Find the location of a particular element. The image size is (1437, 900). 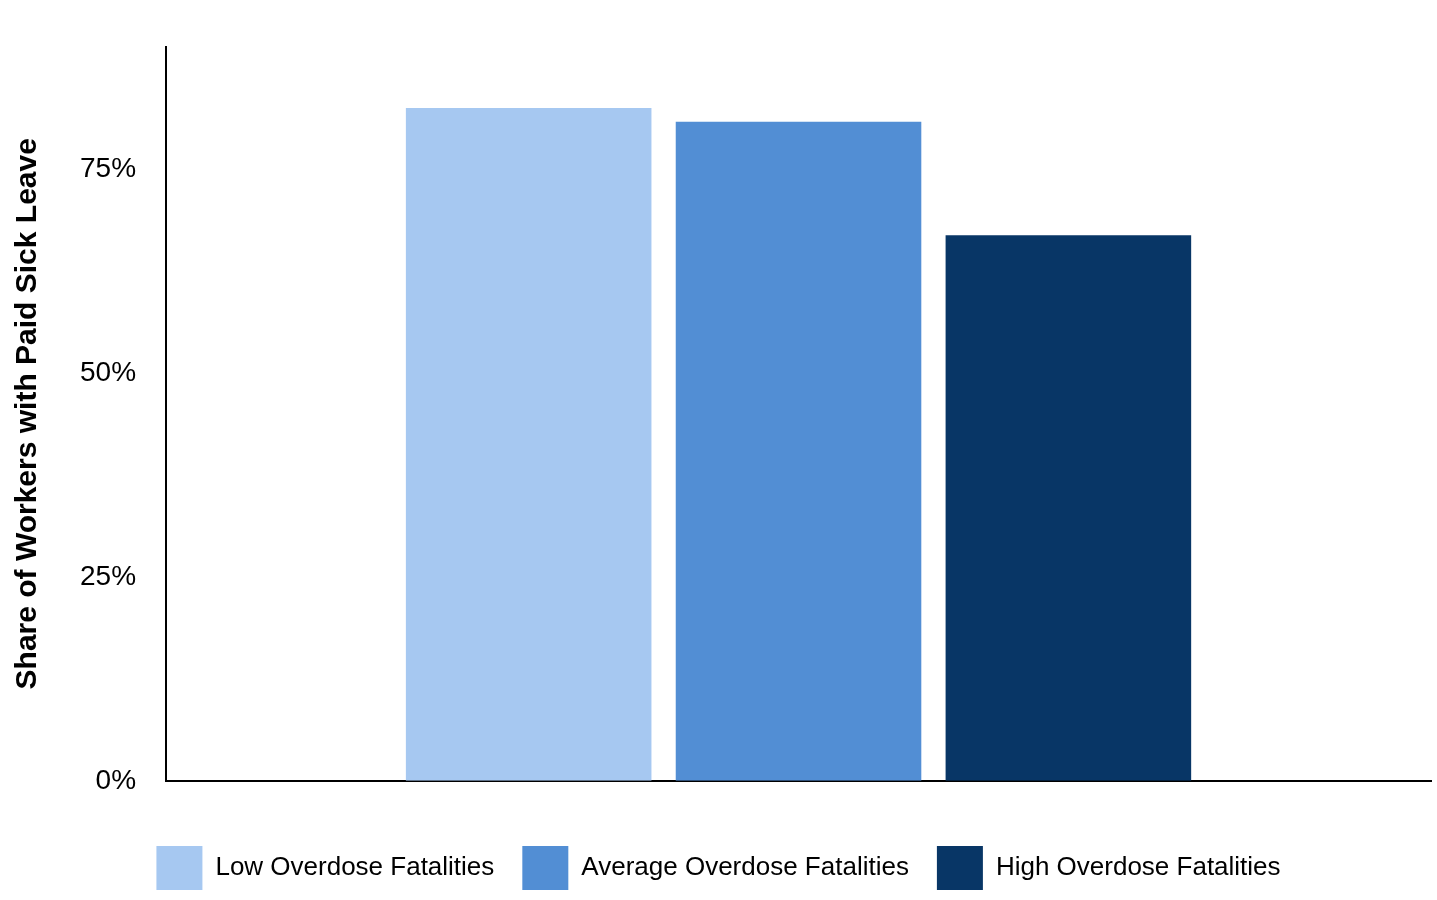

y-tick-label: 0% is located at coordinates (116, 779).